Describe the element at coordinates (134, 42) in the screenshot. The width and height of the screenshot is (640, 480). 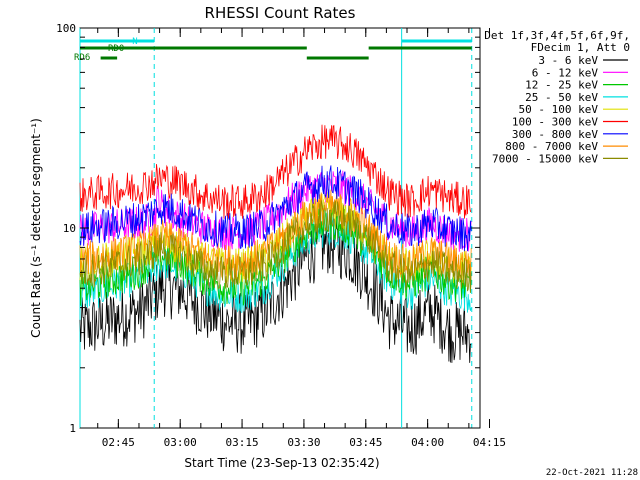
I see `flag-label-n: N` at that location.